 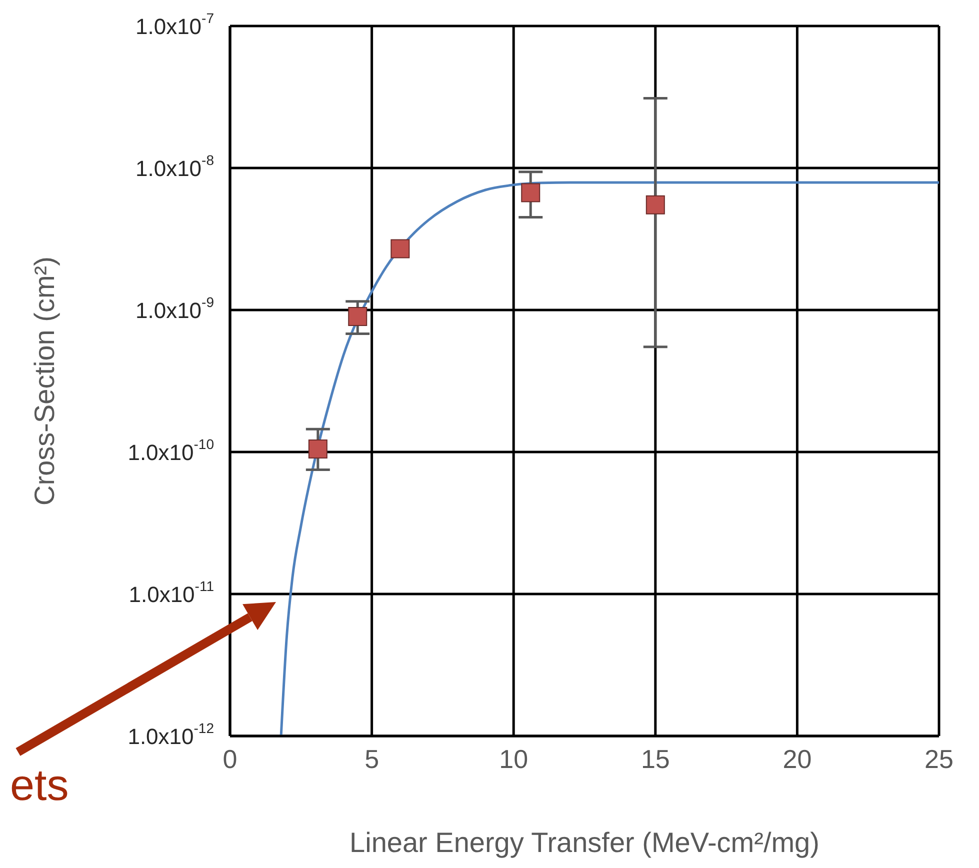 What do you see at coordinates (230, 759) in the screenshot?
I see `x-tick-label: 0` at bounding box center [230, 759].